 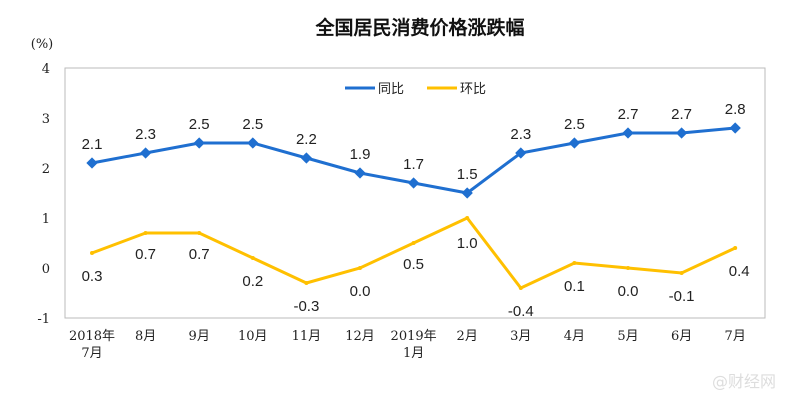 I want to click on data-label: 0.3, so click(x=92, y=276).